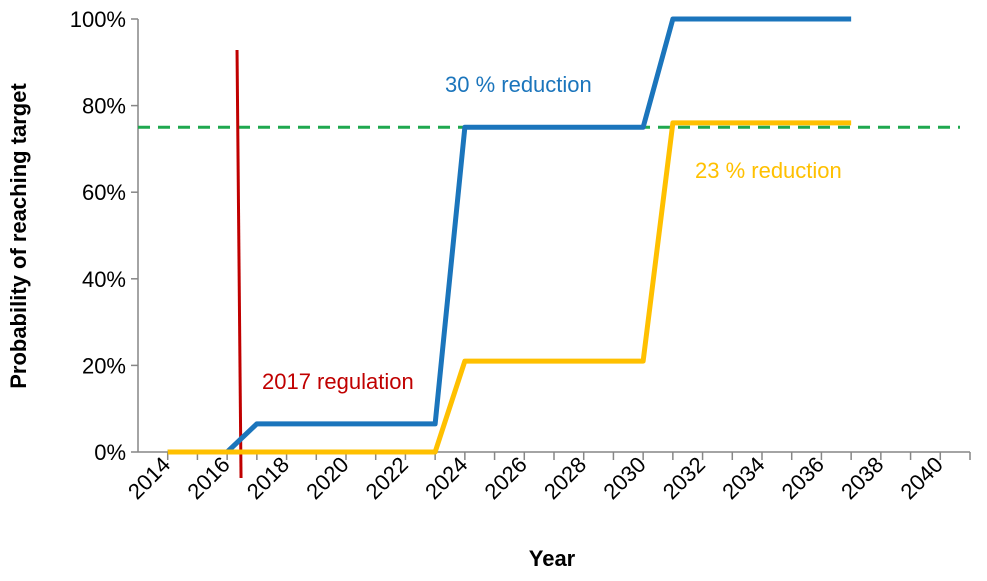 This screenshot has height=581, width=987. What do you see at coordinates (98, 19) in the screenshot?
I see `y-tick-label: 100%` at bounding box center [98, 19].